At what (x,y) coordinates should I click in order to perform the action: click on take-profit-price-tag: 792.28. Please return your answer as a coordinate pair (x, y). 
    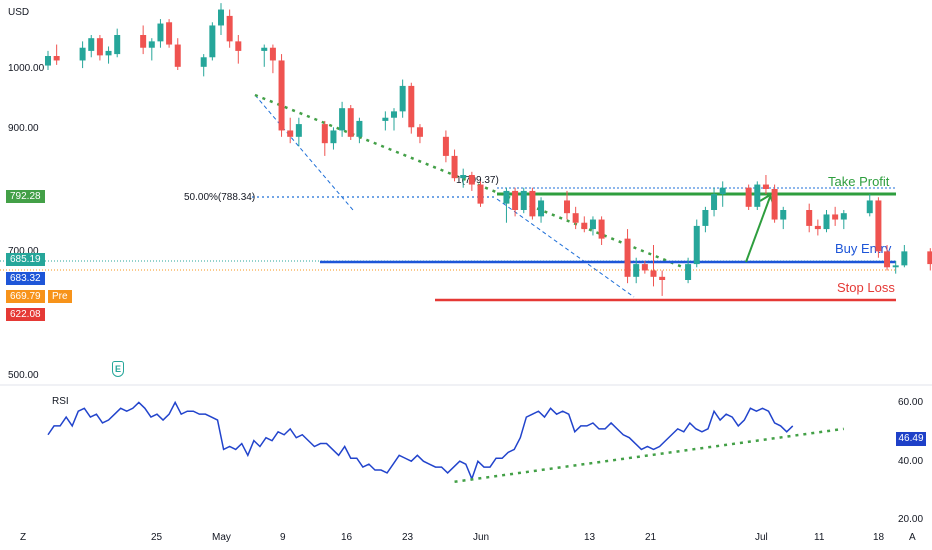
    Looking at the image, I should click on (25, 196).